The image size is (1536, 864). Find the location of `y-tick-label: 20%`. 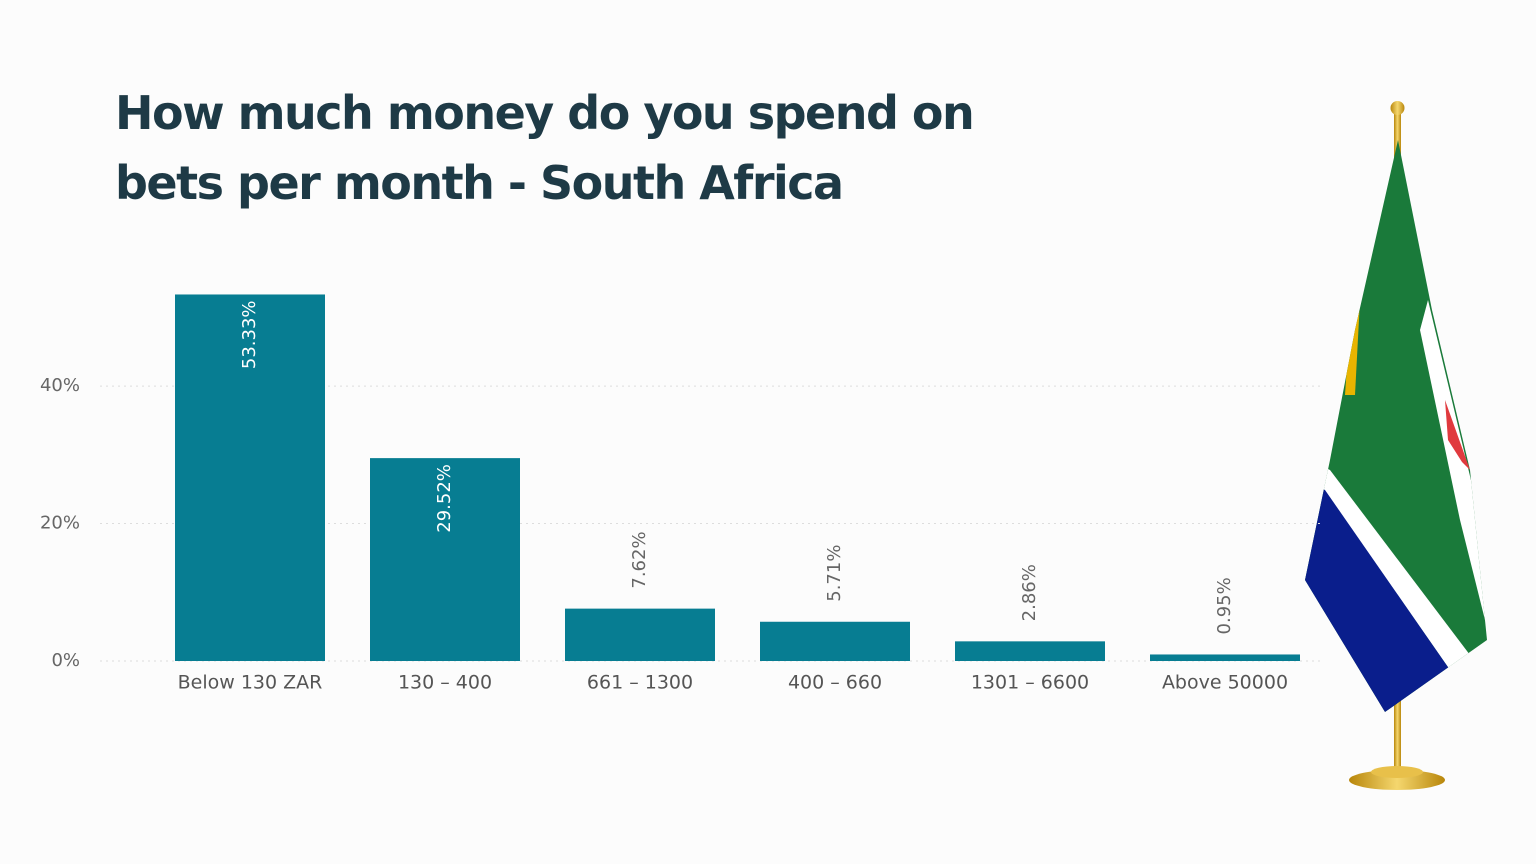

y-tick-label: 20% is located at coordinates (60, 523).